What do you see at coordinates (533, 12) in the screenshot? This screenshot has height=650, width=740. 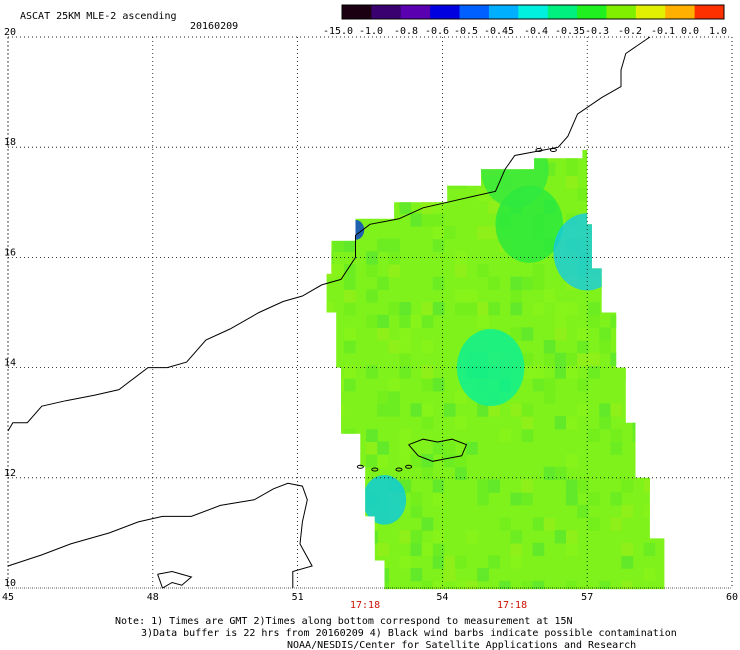 I see `color-scale-bar` at bounding box center [533, 12].